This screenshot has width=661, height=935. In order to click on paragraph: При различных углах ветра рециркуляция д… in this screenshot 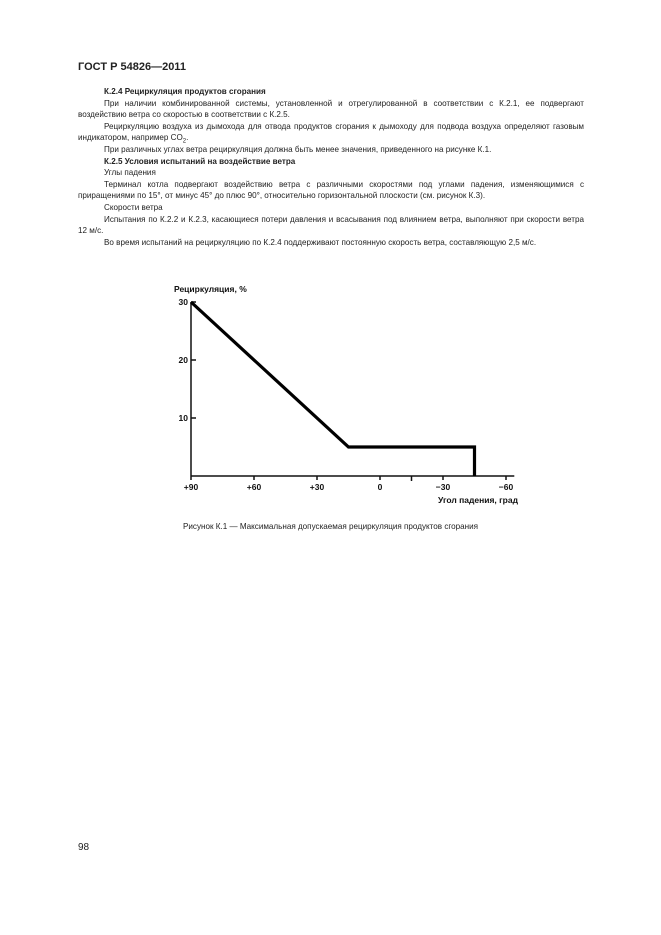, I will do `click(298, 149)`.